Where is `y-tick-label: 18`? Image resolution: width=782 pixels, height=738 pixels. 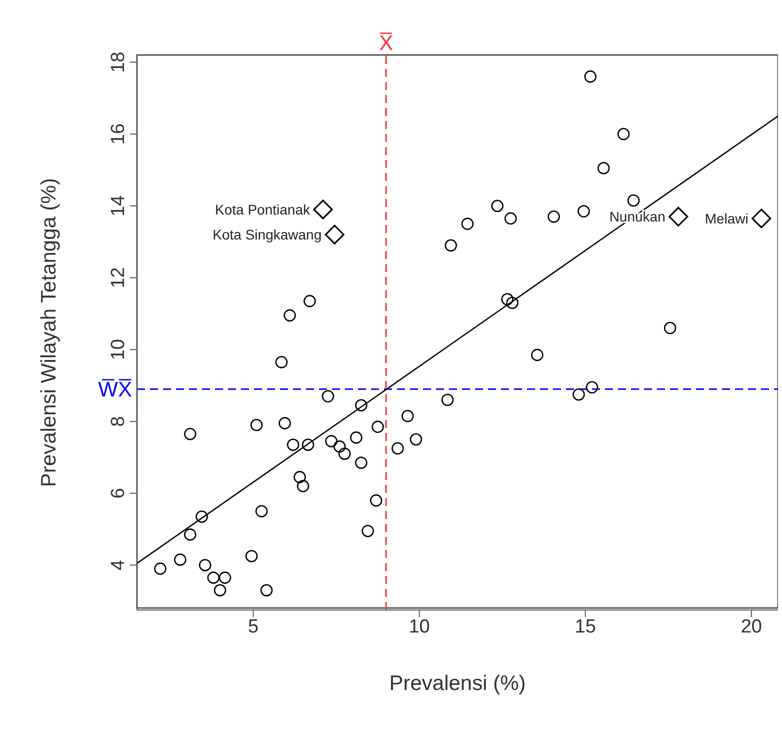 y-tick-label: 18 is located at coordinates (118, 62).